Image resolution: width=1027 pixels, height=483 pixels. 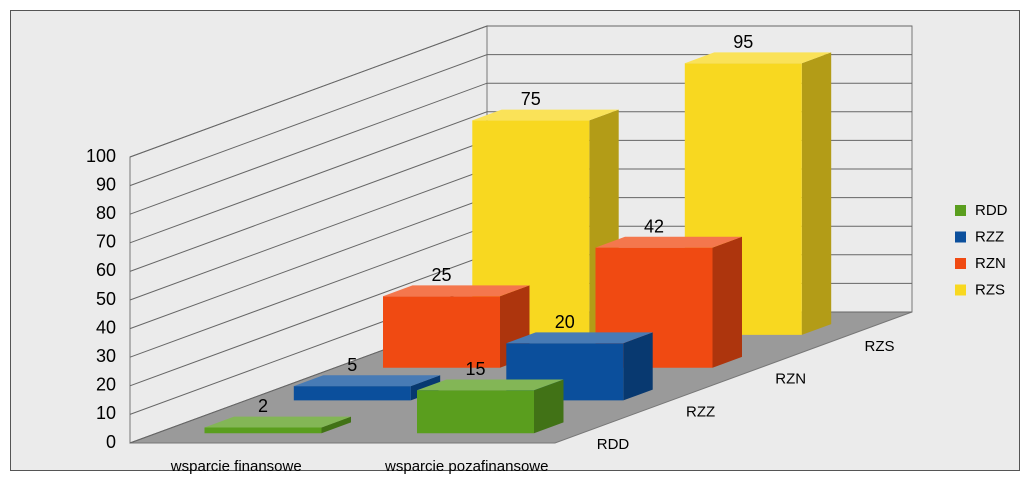 I want to click on y-tick-label: 50, so click(x=106, y=299).